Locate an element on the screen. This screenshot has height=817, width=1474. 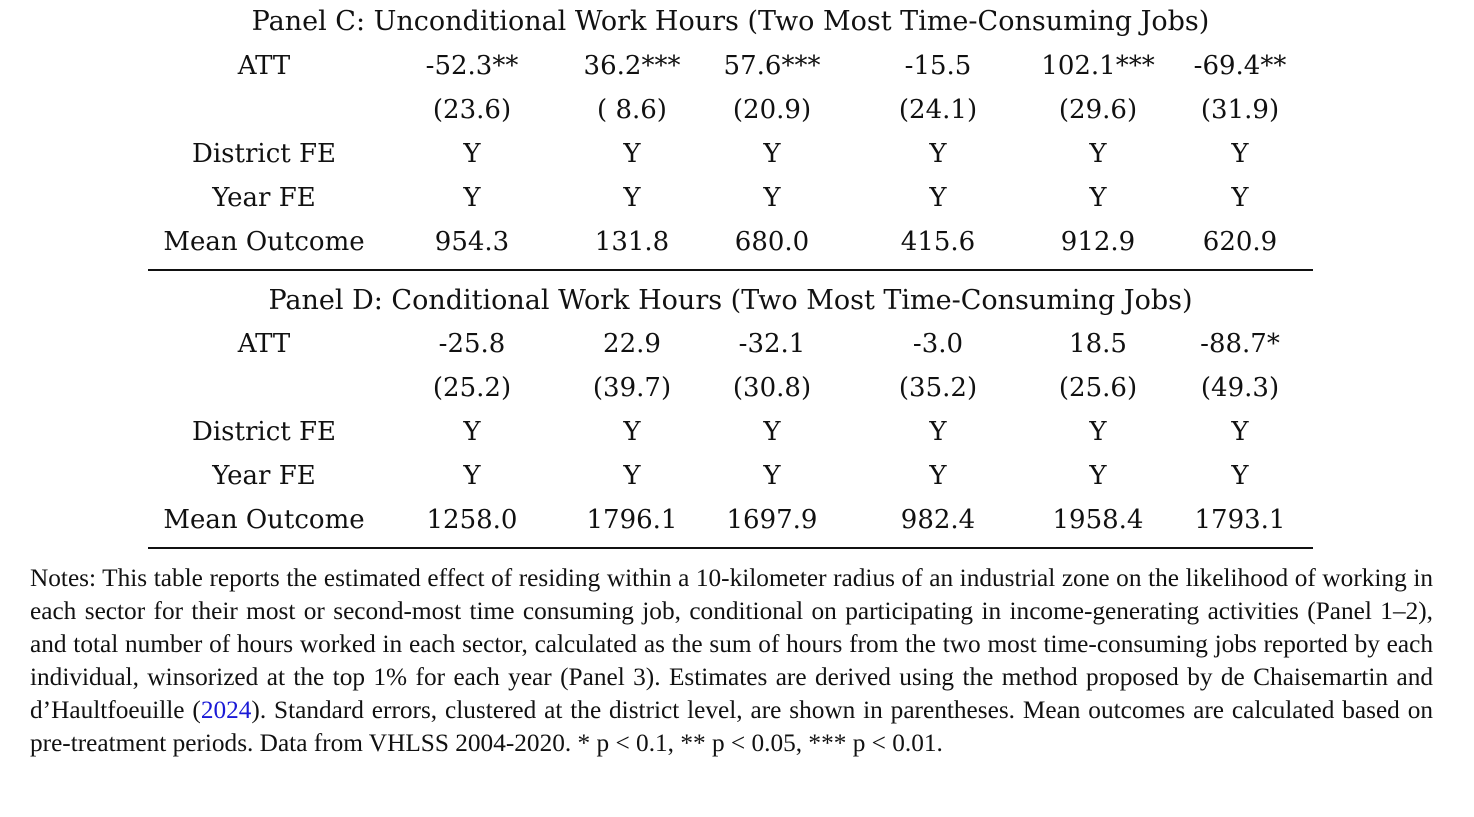
table-cell: (24.1) is located at coordinates (938, 110).